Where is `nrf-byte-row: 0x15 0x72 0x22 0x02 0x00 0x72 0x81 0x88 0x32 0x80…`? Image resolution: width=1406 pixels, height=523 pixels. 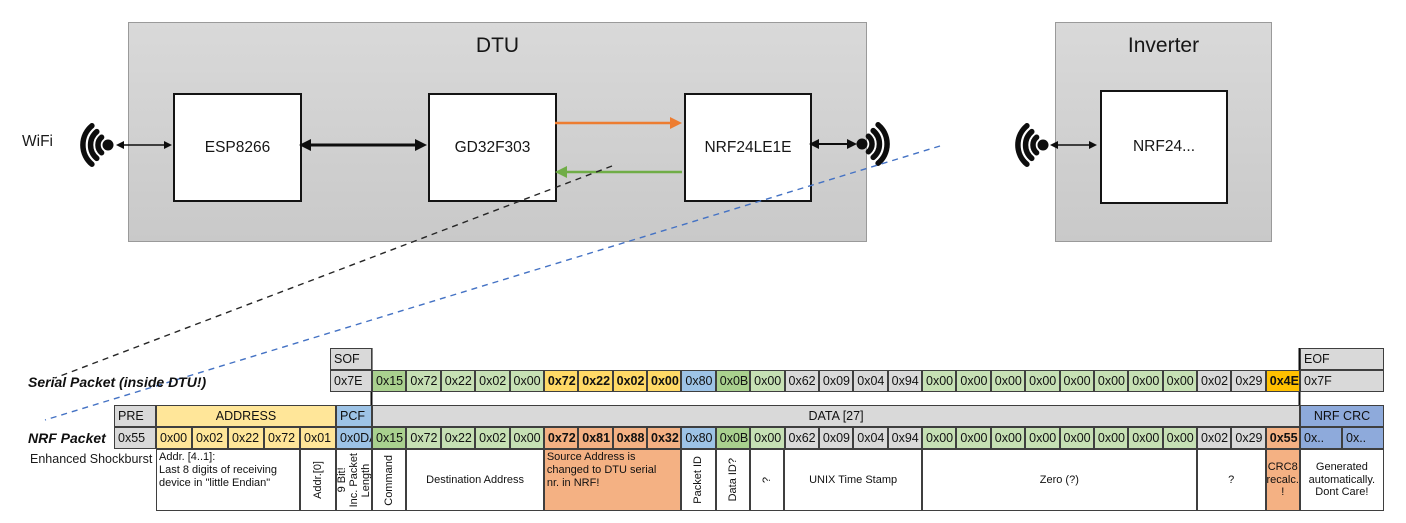
nrf-byte-row: 0x15 0x72 0x22 0x02 0x00 0x72 0x81 0x88 0x32 0x80… is located at coordinates (836, 438).